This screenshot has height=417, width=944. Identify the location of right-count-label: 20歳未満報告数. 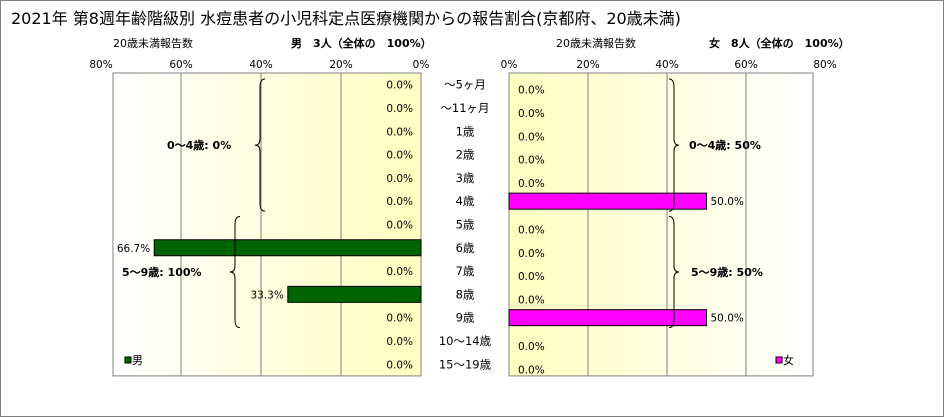
(596, 43).